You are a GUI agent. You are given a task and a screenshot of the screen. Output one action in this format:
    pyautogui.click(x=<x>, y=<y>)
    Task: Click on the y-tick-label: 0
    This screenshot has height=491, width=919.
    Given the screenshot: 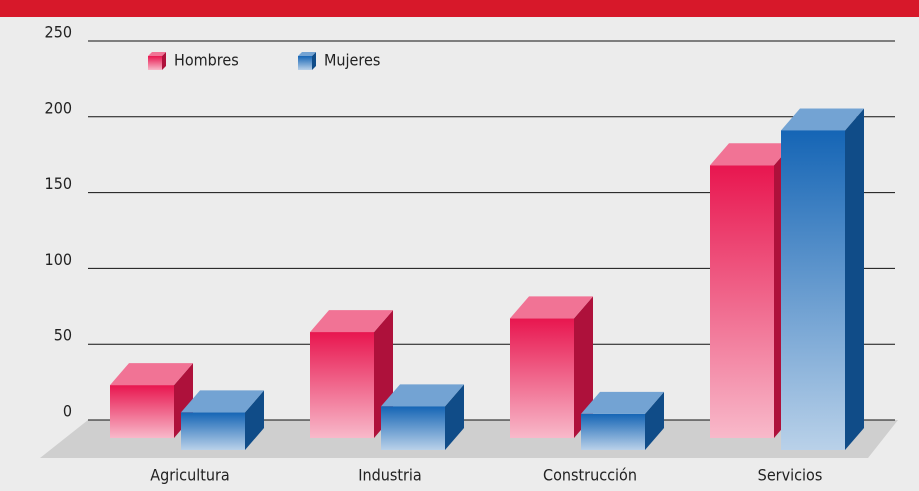 What is the action you would take?
    pyautogui.click(x=67, y=411)
    